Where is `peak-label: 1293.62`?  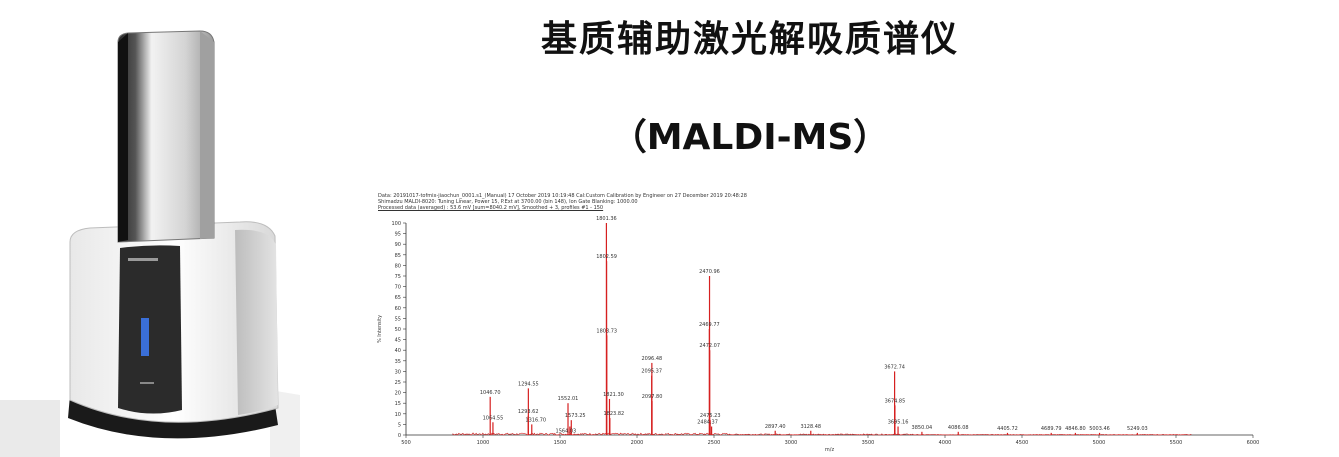
peak-label: 1293.62 is located at coordinates (528, 412).